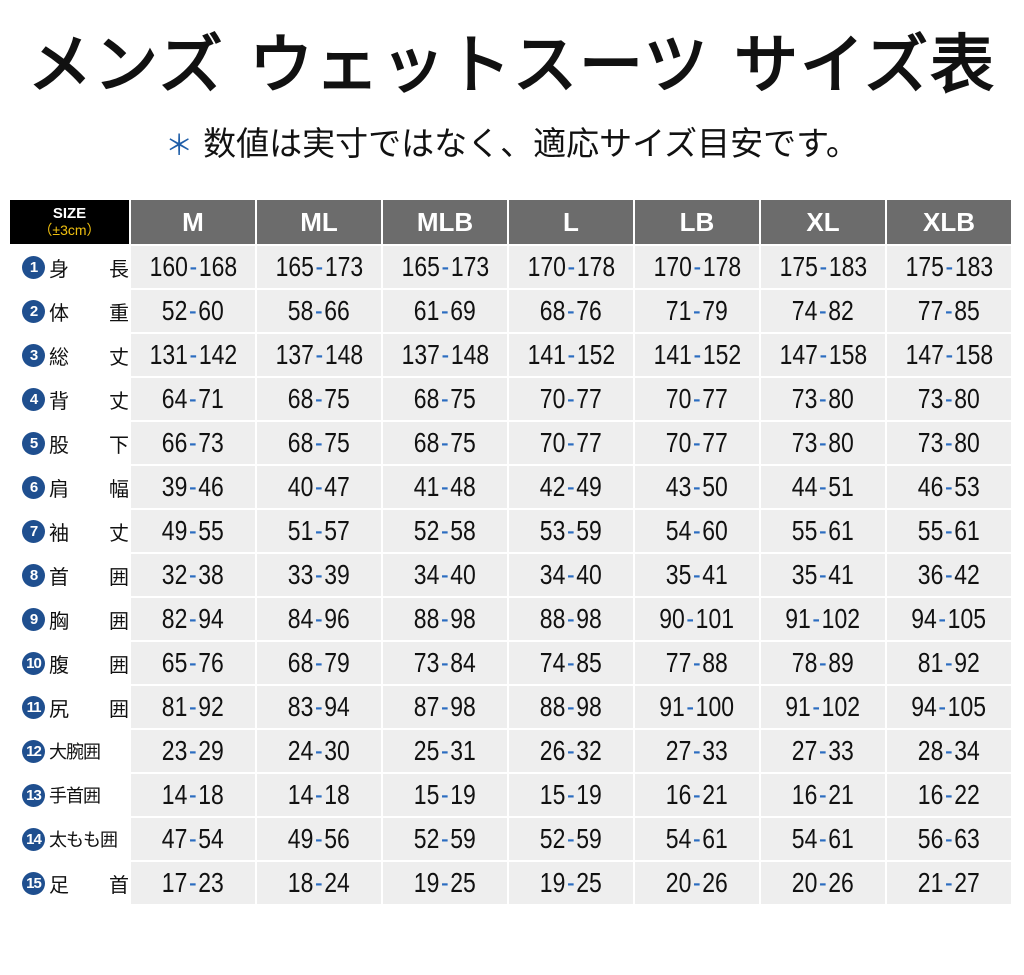 The width and height of the screenshot is (1024, 975). What do you see at coordinates (715, 310) in the screenshot?
I see `range-max: 79` at bounding box center [715, 310].